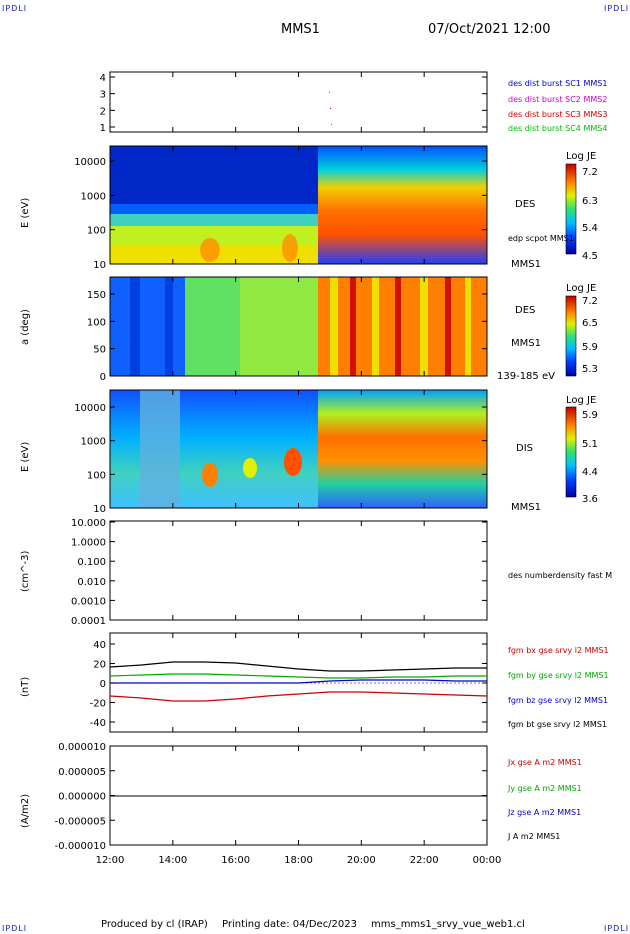 This screenshot has height=934, width=630. I want to click on cbar-tick: 5.1, so click(590, 444).